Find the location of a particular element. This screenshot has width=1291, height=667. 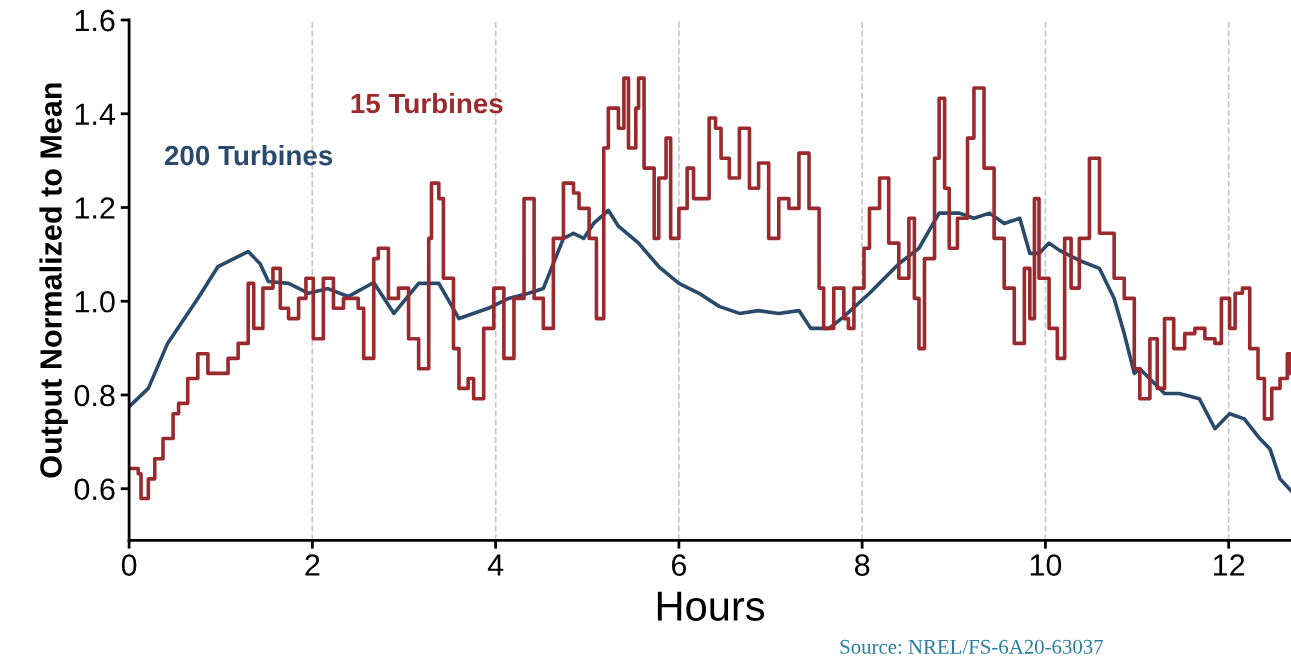

y-tick-label: 0.6 is located at coordinates (94, 489).